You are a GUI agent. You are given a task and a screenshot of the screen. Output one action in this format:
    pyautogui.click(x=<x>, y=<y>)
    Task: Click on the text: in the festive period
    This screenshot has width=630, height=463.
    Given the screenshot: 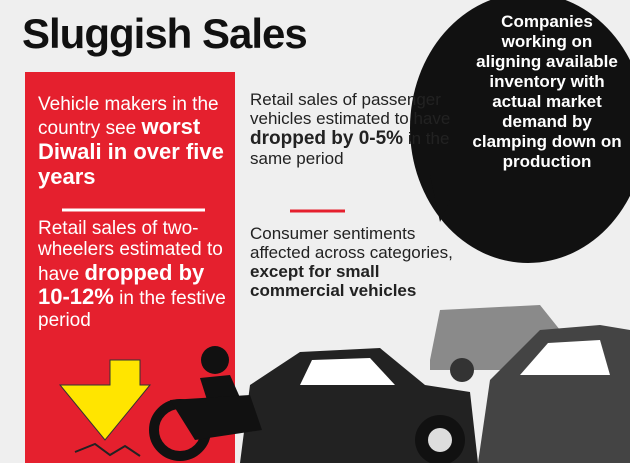 What is the action you would take?
    pyautogui.click(x=132, y=309)
    